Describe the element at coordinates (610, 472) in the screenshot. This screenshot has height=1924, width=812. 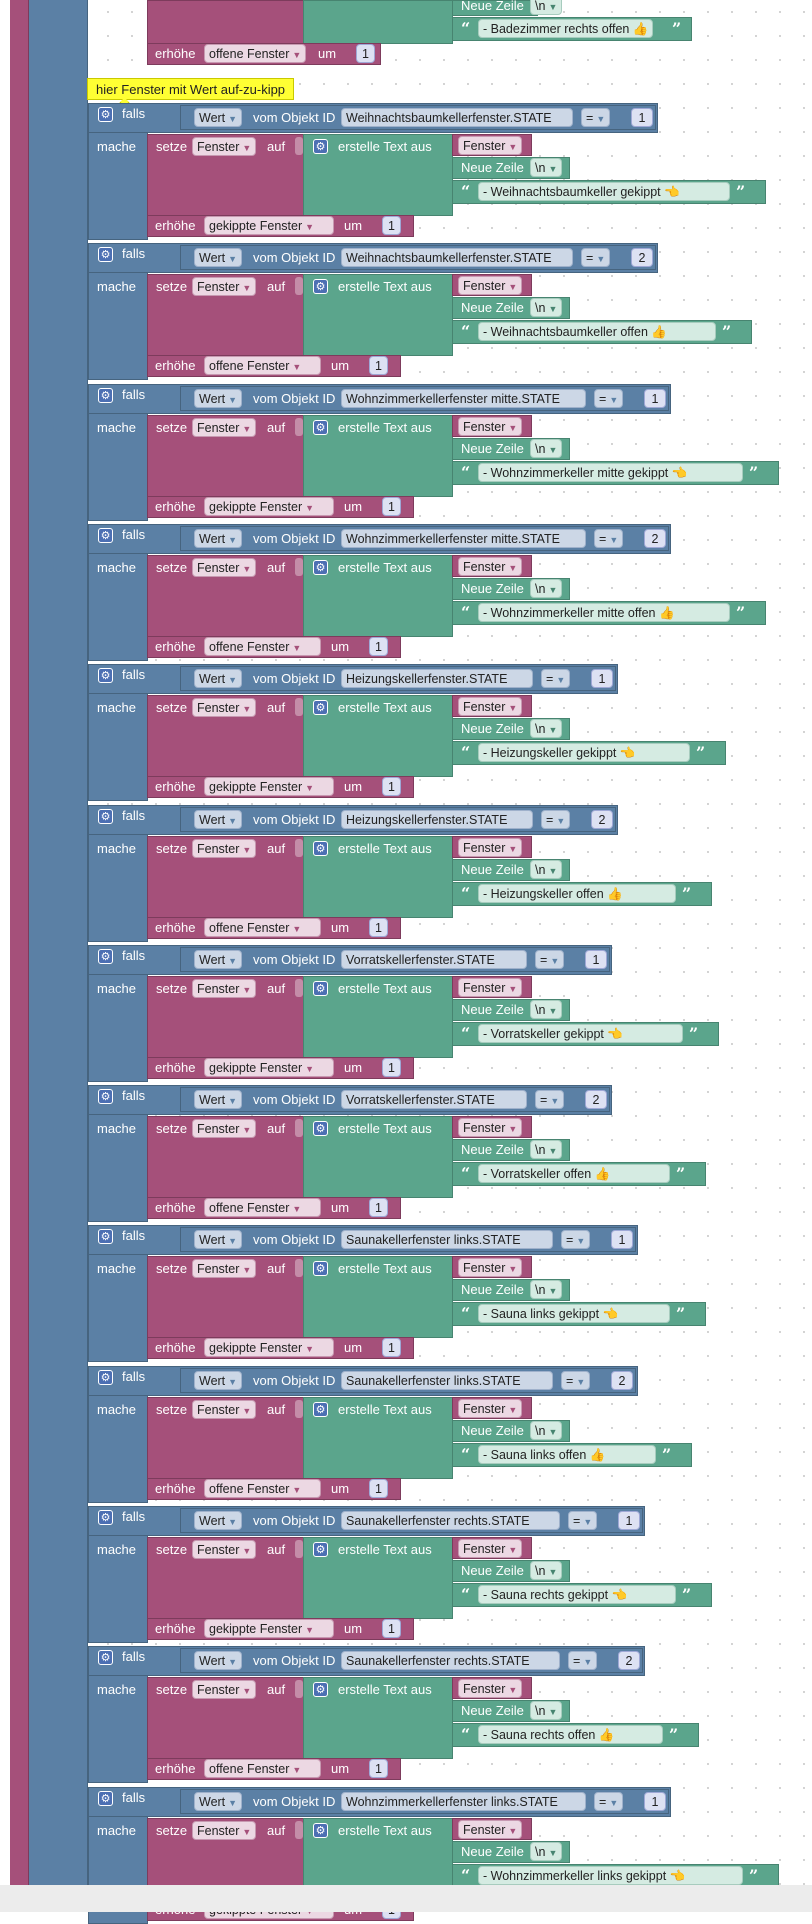
I see `text-literal: - Wohnzimmerkeller mitte gekippt 👈` at that location.